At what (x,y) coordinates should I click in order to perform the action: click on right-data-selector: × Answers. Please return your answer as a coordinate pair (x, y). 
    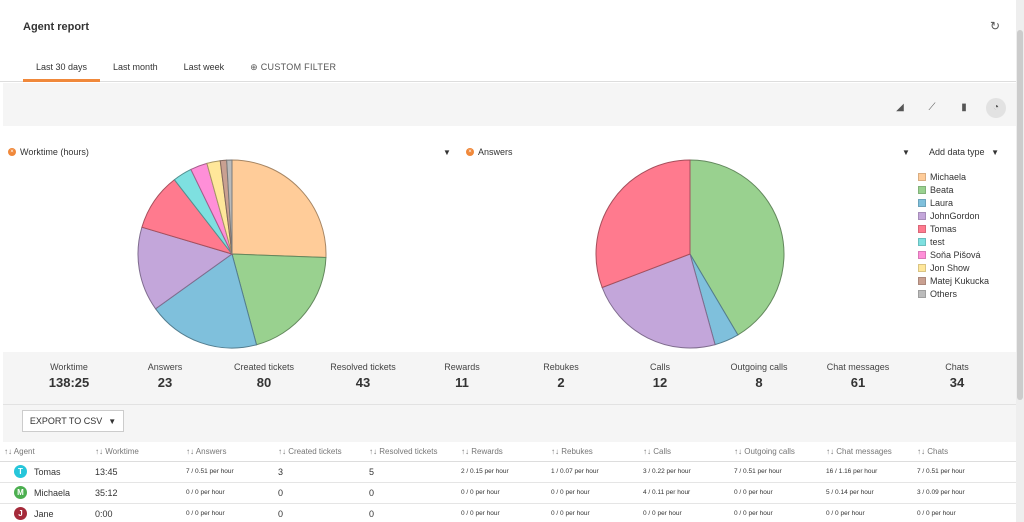
    Looking at the image, I should click on (489, 152).